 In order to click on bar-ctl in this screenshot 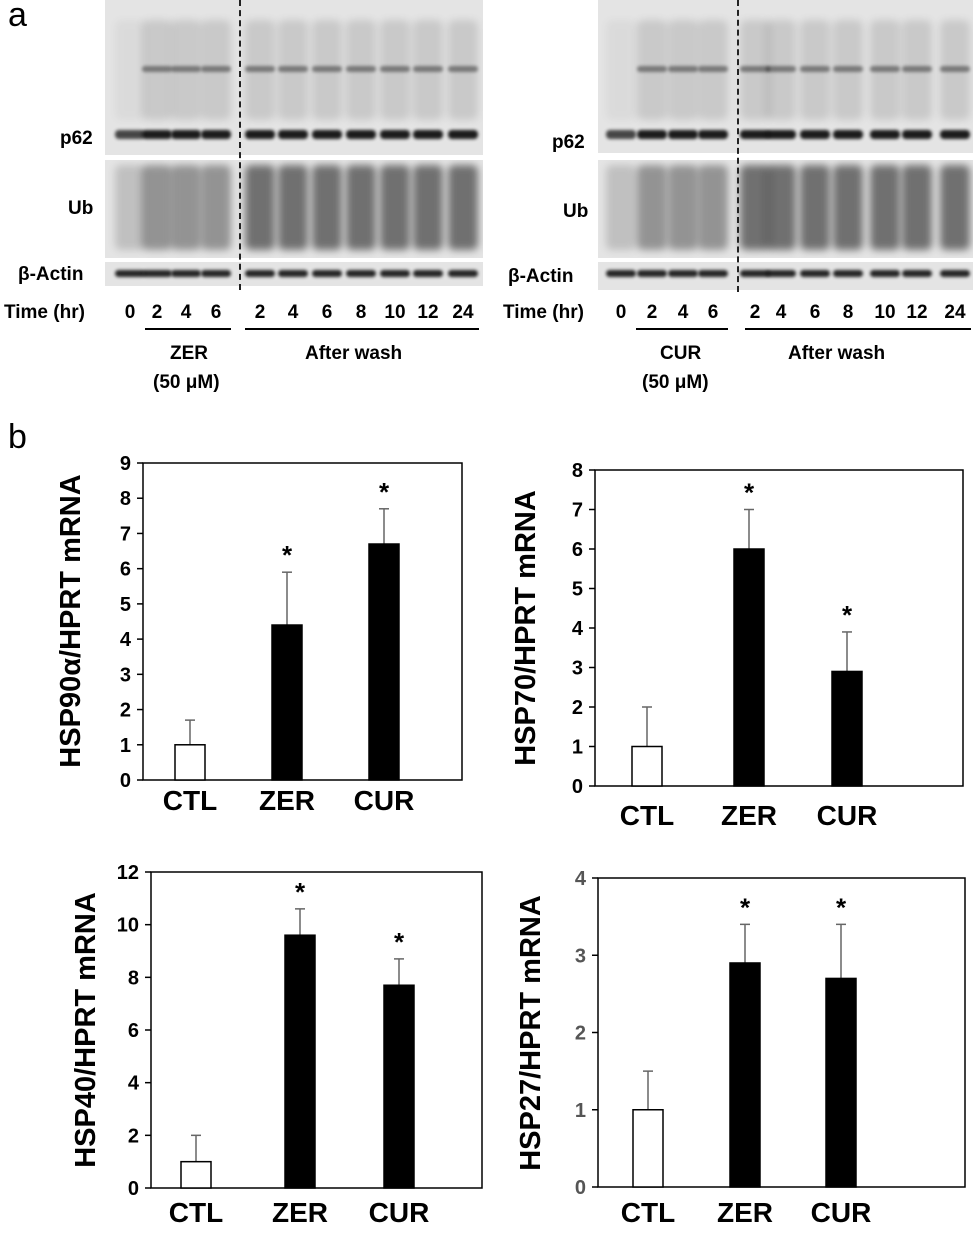, I will do `click(190, 762)`.